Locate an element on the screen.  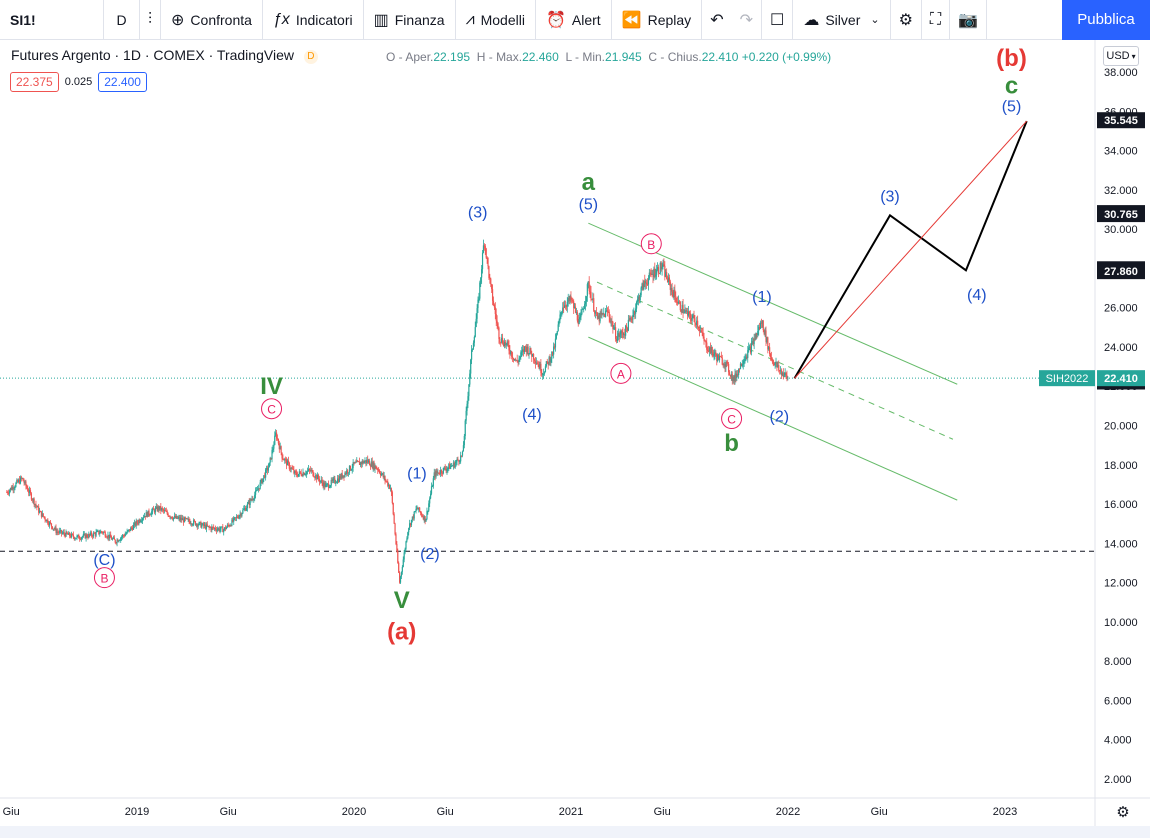
camera-icon: 📷 is located at coordinates (968, 20).